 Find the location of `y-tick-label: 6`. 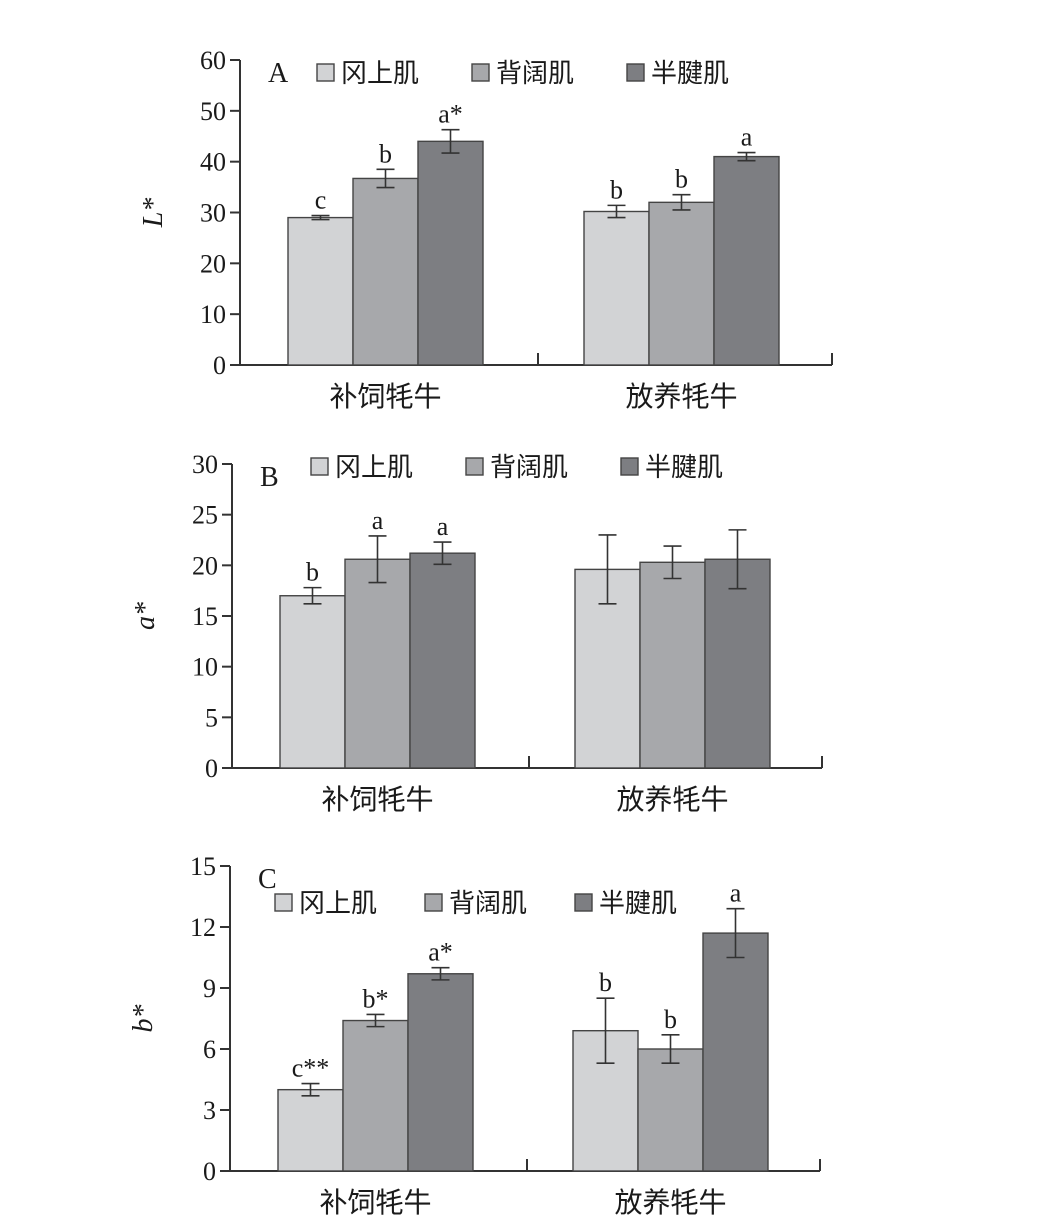

y-tick-label: 6 is located at coordinates (209, 1049).